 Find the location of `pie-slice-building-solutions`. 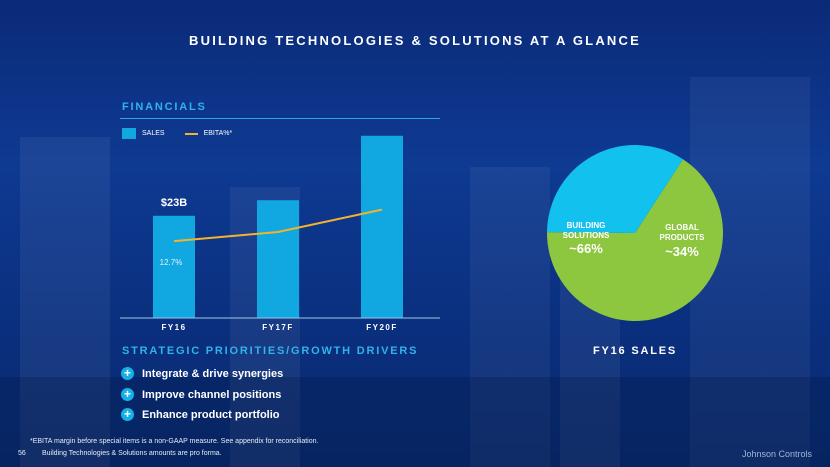

pie-slice-building-solutions is located at coordinates (635, 240).